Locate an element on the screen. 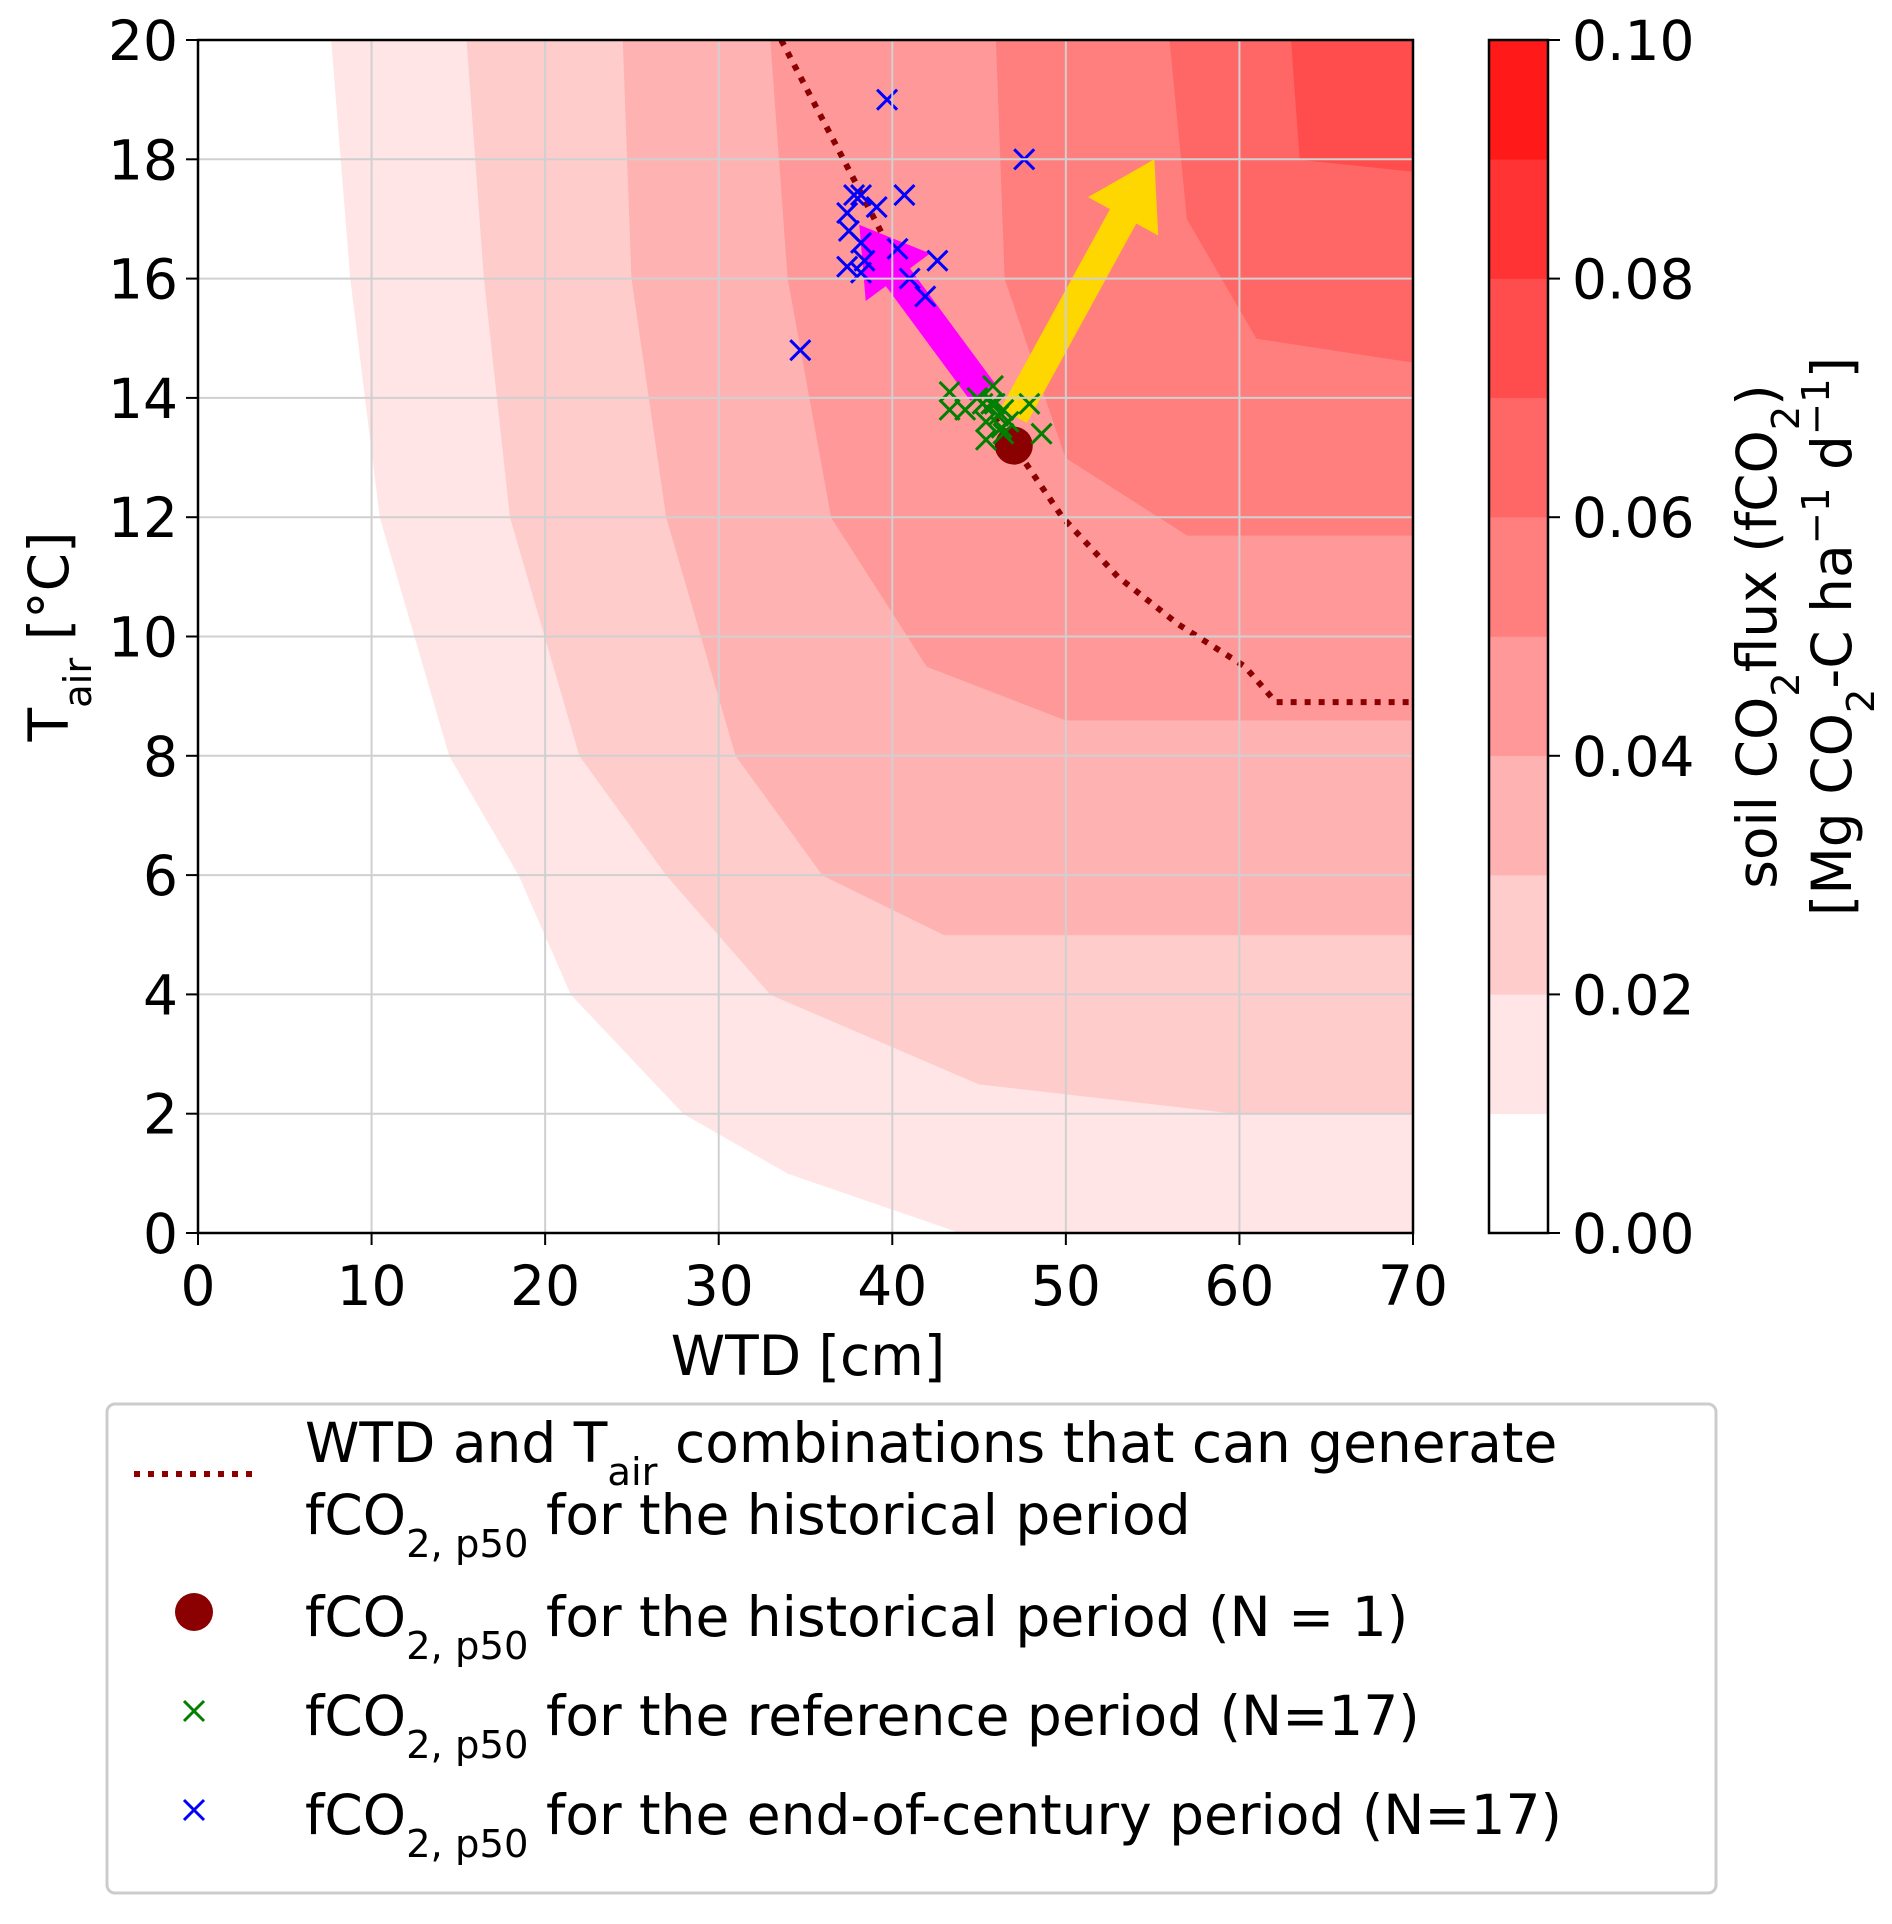 This screenshot has height=1924, width=1892. colorbar-tick-label: 0.10 is located at coordinates (1633, 41).